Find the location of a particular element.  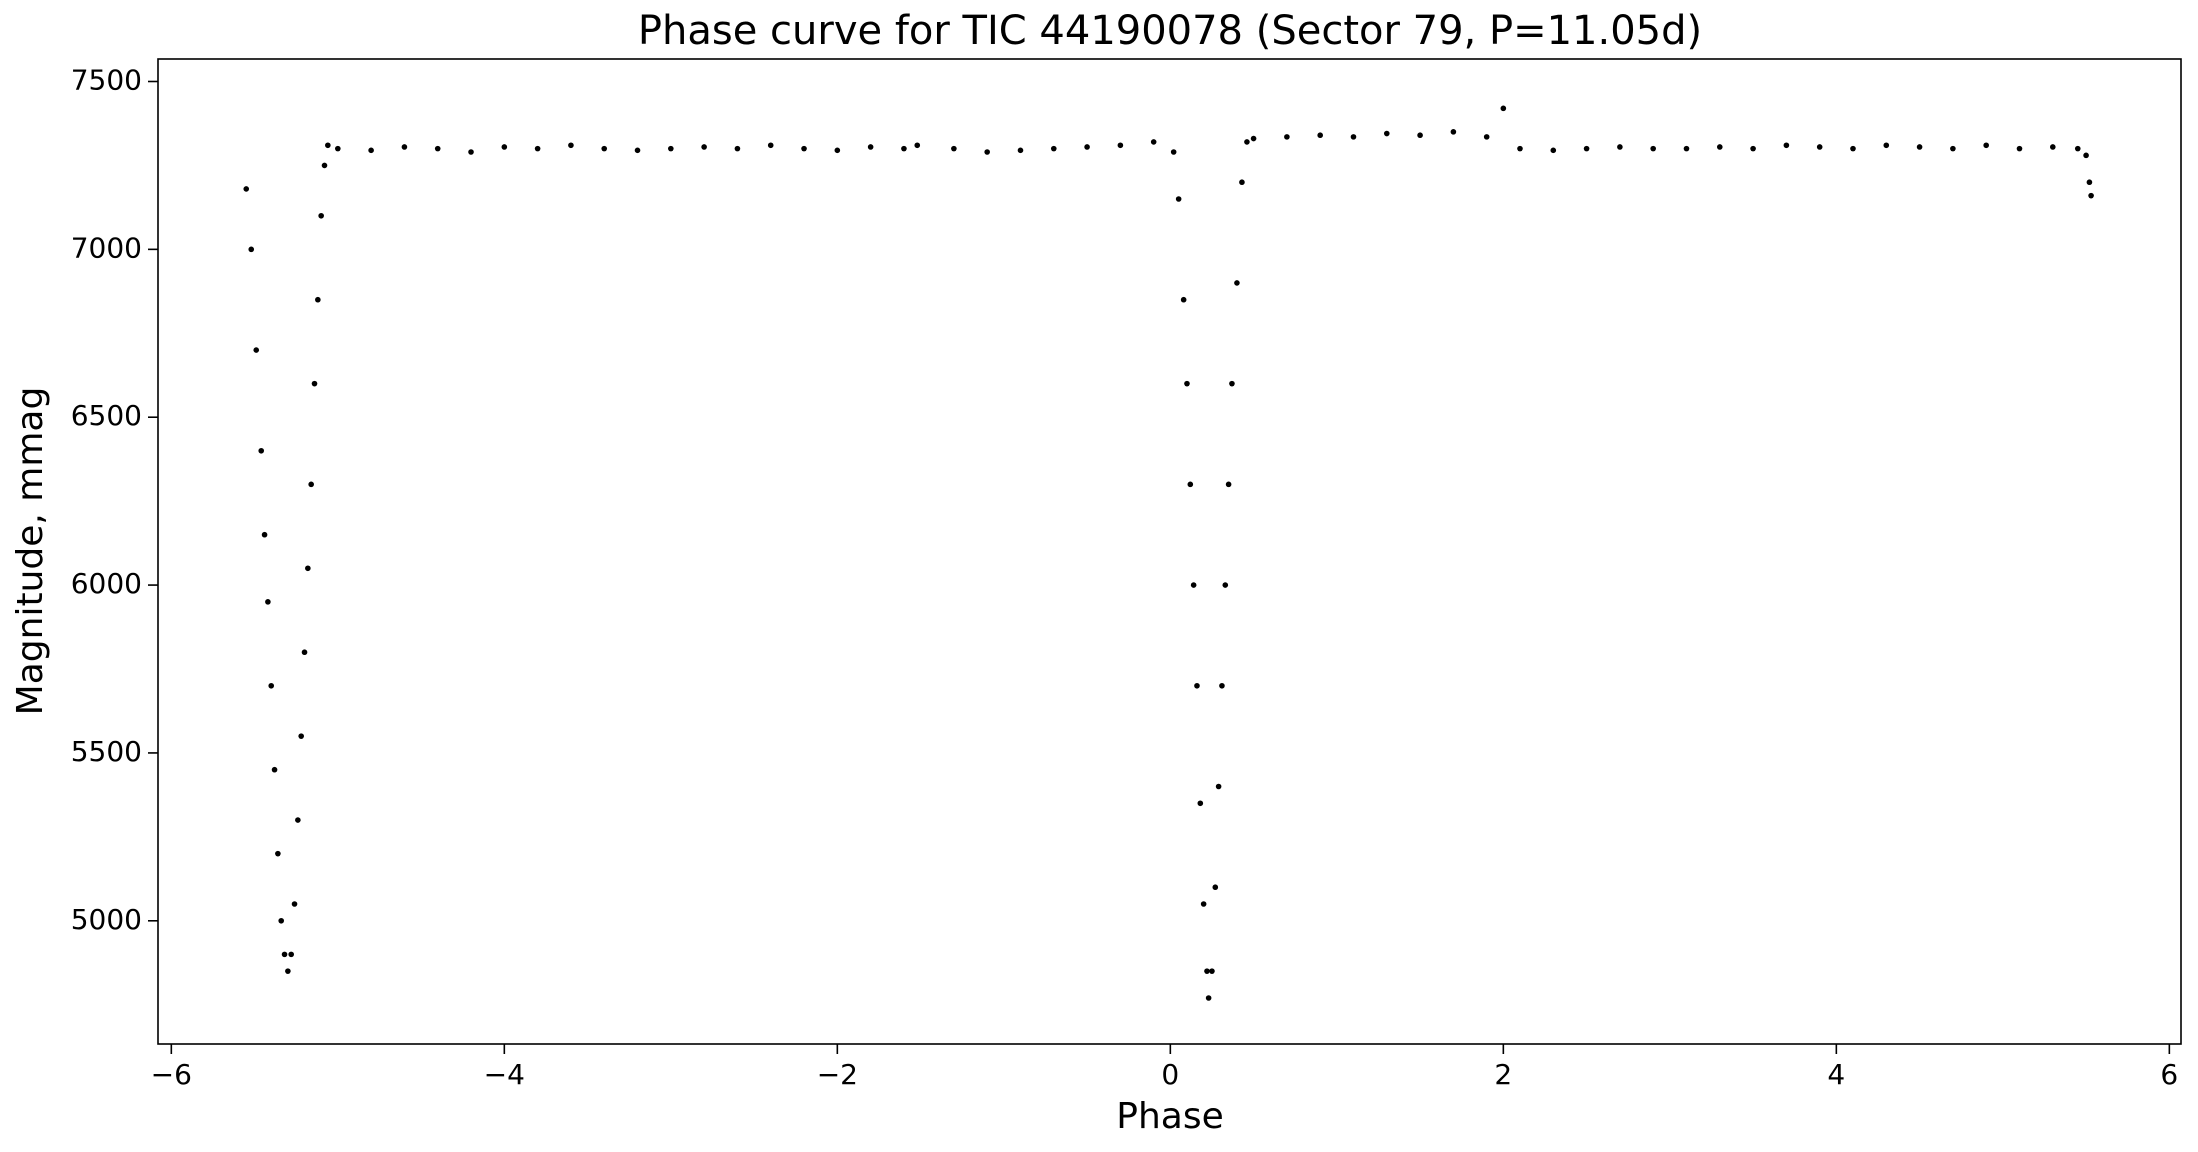

x-tick-label: 4 is located at coordinates (1836, 1074).